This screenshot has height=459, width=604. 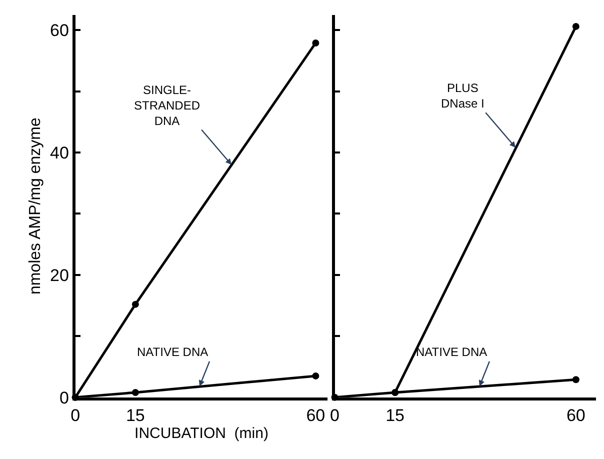 I want to click on annotation: SINGLE- STRANDED DNA, so click(x=167, y=105).